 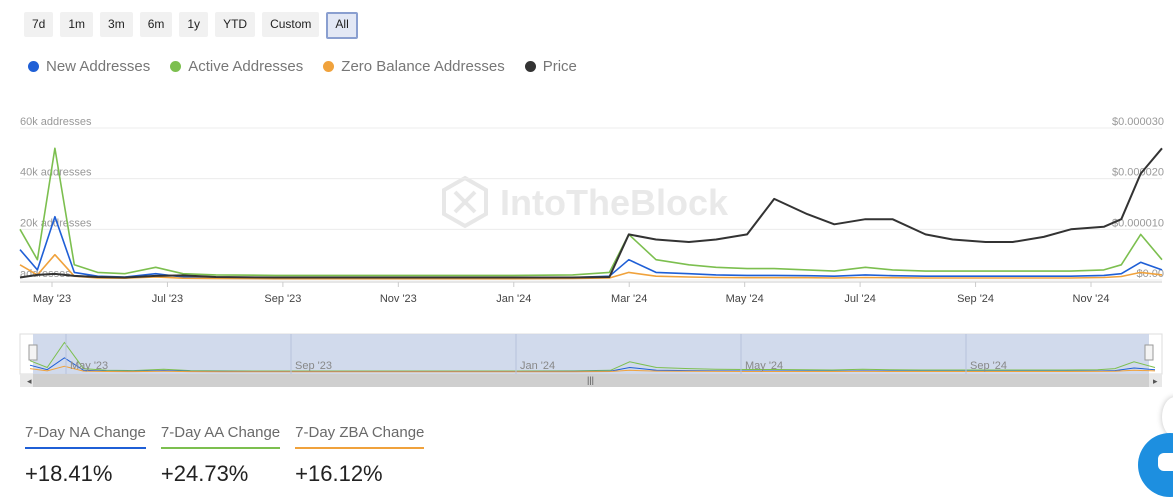 What do you see at coordinates (513, 299) in the screenshot?
I see `x-tick-label: Jan '24` at bounding box center [513, 299].